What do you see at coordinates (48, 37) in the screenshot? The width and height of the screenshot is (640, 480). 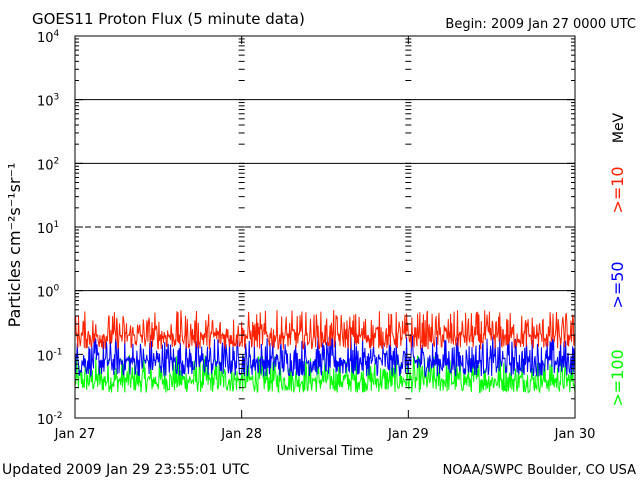 I see `y-tick-label: 10⁴` at bounding box center [48, 37].